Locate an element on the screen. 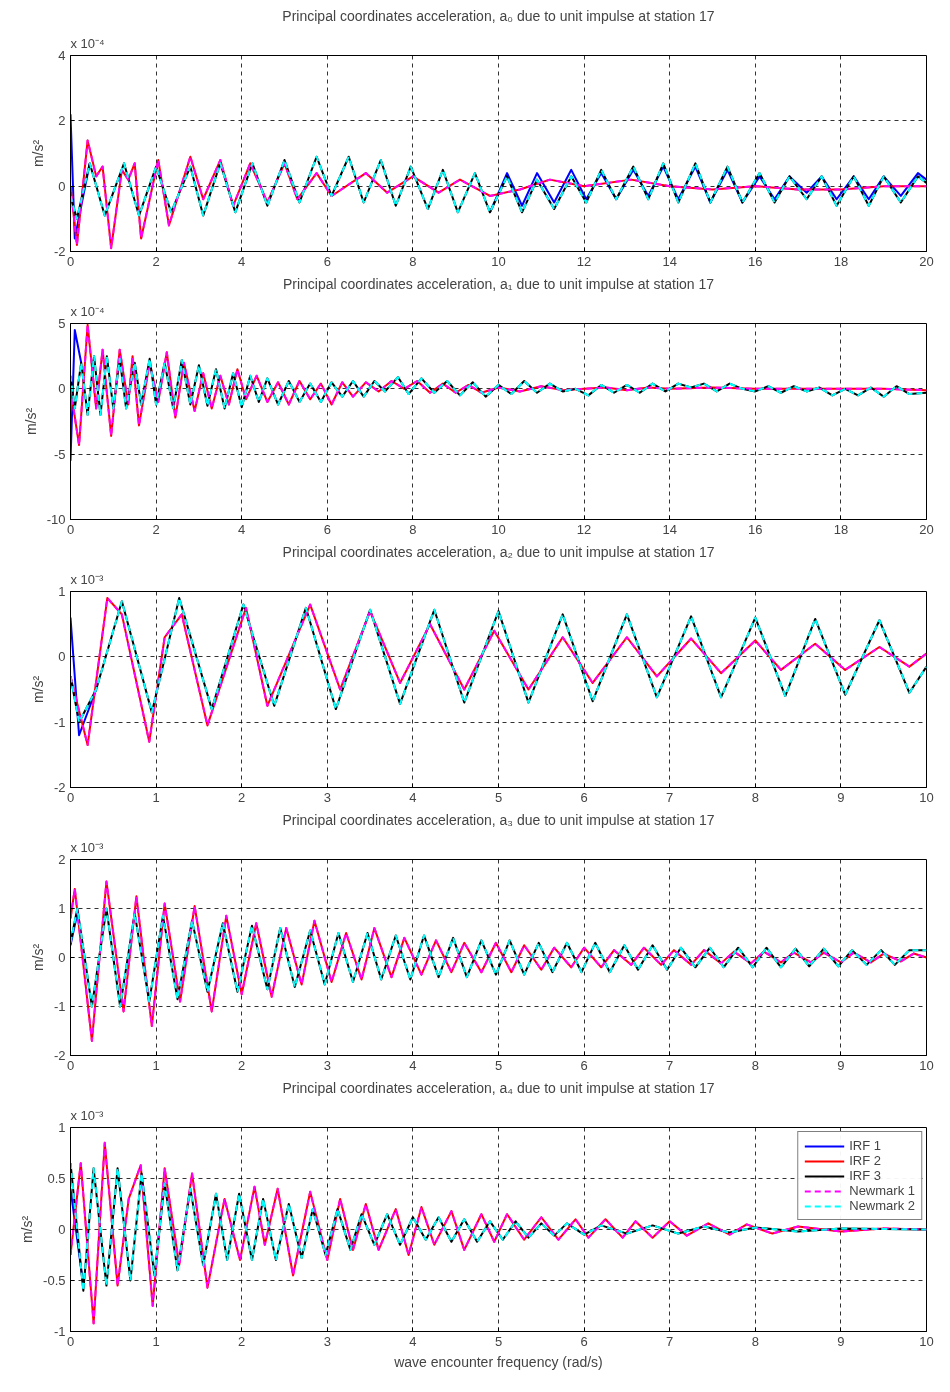 This screenshot has width=950, height=1392. x-axis-title: wave encounter frequency (rad/s) is located at coordinates (498, 1361).